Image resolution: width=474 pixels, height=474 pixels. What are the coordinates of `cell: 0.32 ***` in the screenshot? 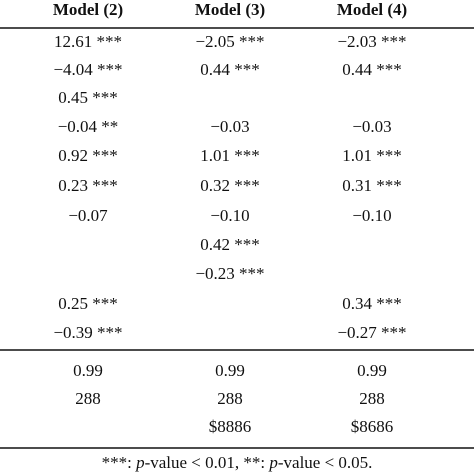 It's located at (230, 185).